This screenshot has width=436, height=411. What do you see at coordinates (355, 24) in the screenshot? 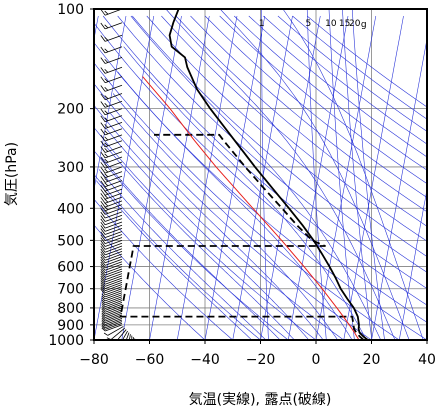
I see `mixing-ratio-label-20: 20` at bounding box center [355, 24].